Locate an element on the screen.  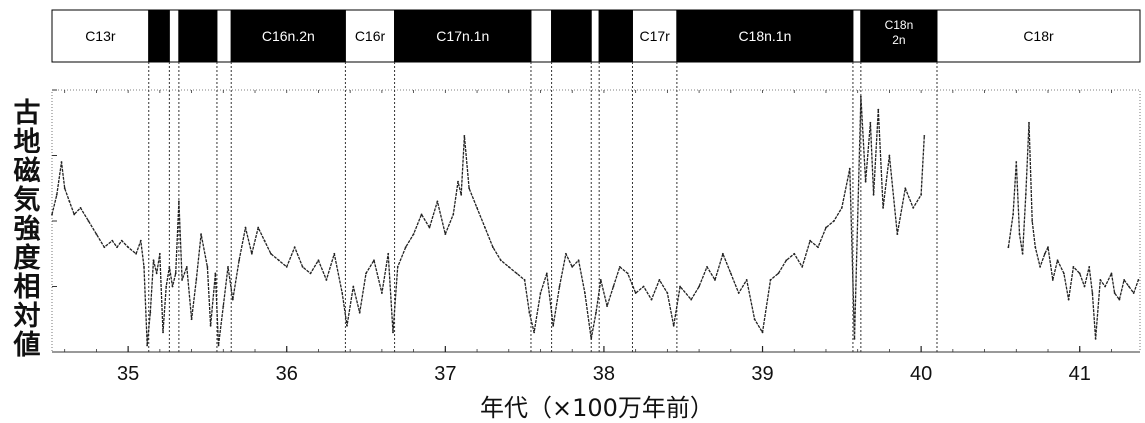
x-axis-title: 年代（×100万年前） is located at coordinates (597, 408).